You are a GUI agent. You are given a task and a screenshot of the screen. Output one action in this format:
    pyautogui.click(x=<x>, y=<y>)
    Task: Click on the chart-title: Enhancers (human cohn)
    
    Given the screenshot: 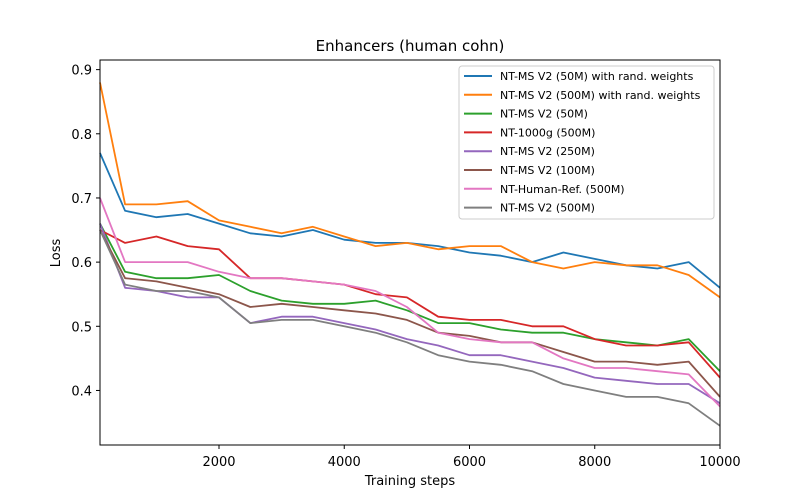 What is the action you would take?
    pyautogui.click(x=410, y=46)
    